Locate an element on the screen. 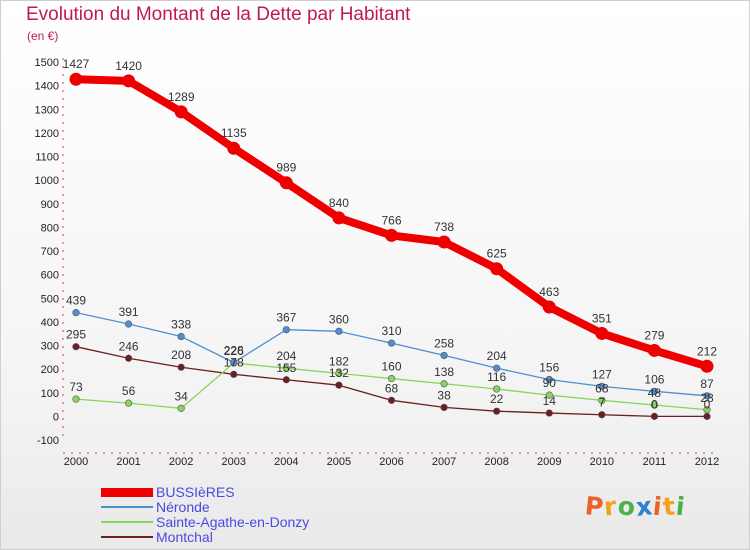 This screenshot has width=750, height=550. data-label: 138 is located at coordinates (444, 372).